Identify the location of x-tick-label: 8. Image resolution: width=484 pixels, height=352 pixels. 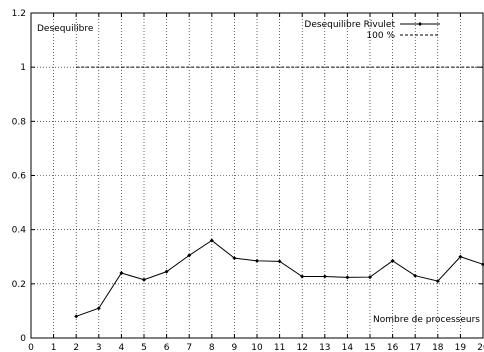
(212, 347).